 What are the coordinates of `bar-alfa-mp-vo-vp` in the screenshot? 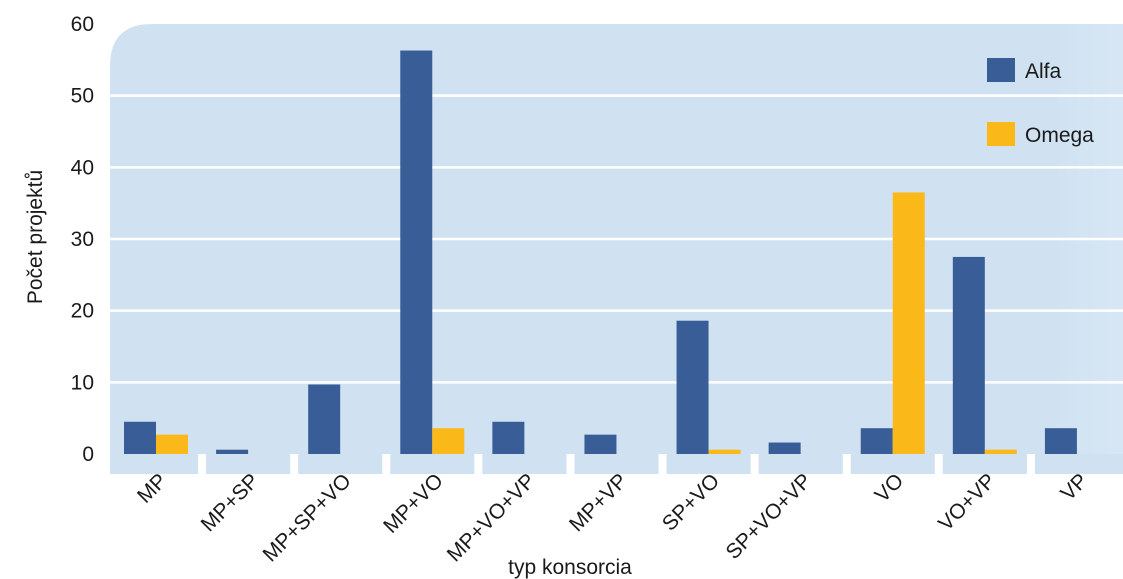 It's located at (508, 437).